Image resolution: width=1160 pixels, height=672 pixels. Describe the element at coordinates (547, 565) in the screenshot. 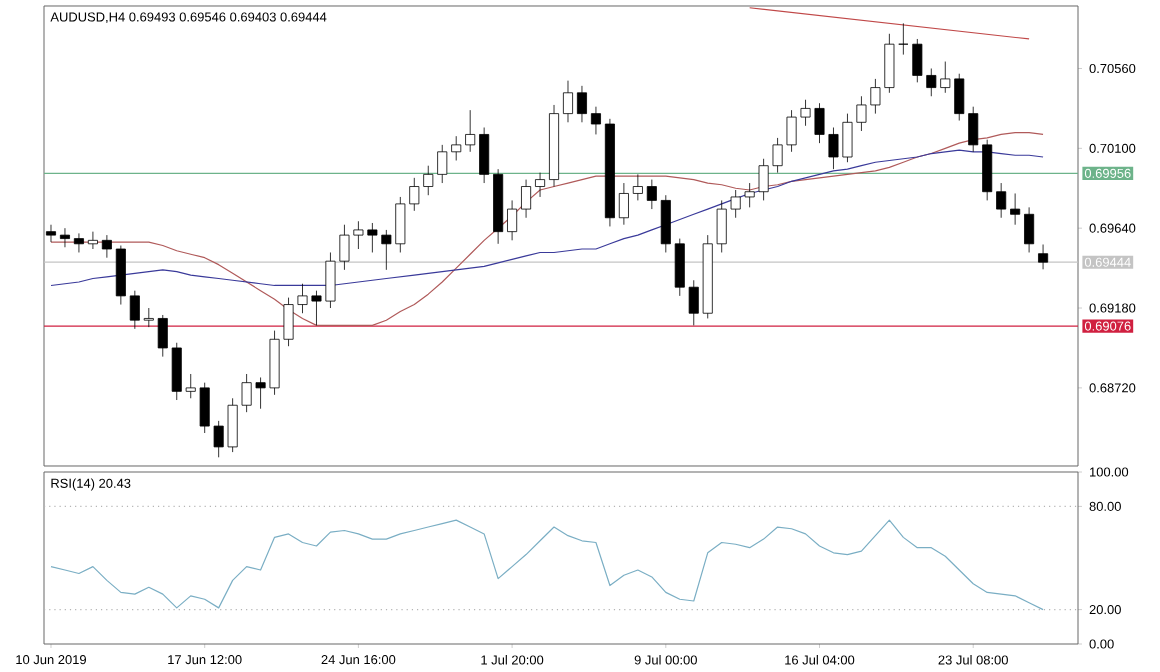

I see `line-series` at that location.